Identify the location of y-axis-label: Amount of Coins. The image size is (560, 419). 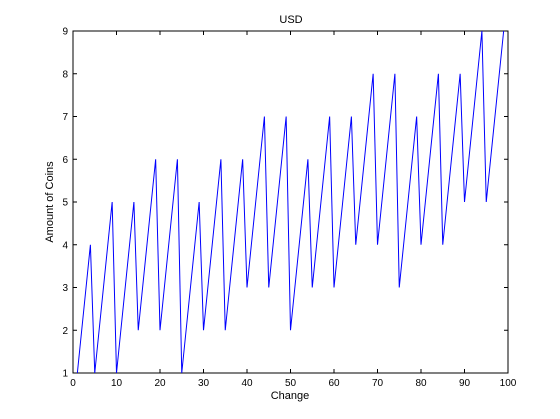
(50, 202).